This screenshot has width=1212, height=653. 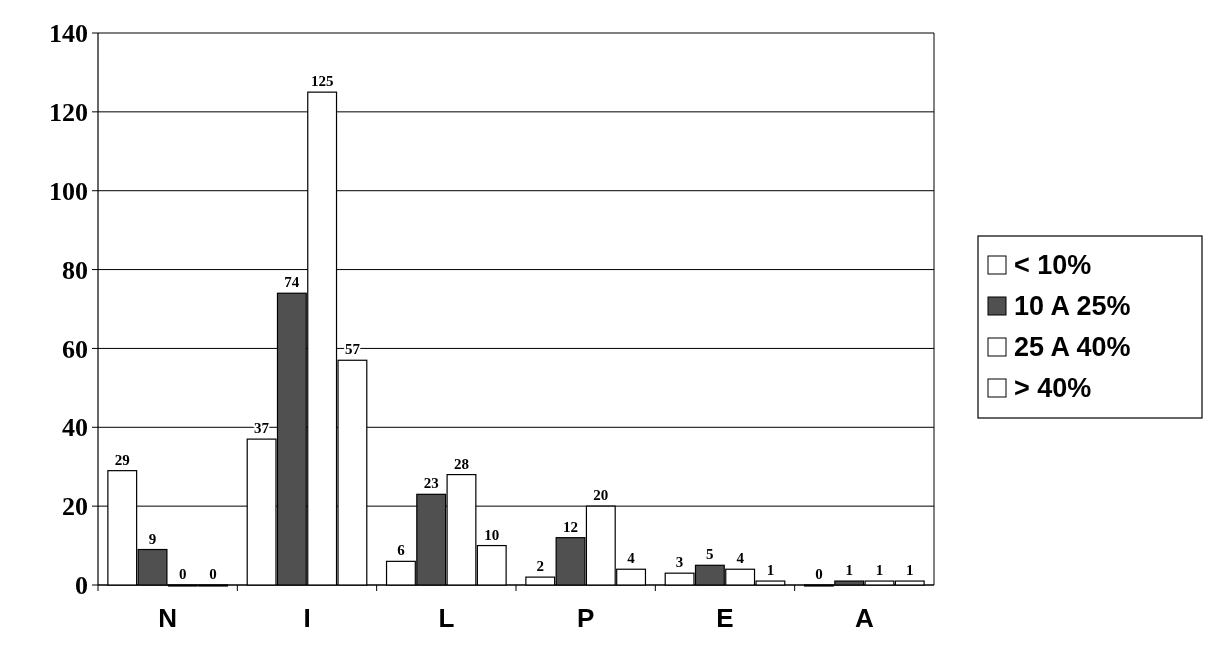 What do you see at coordinates (725, 618) in the screenshot?
I see `x-tick-label: E` at bounding box center [725, 618].